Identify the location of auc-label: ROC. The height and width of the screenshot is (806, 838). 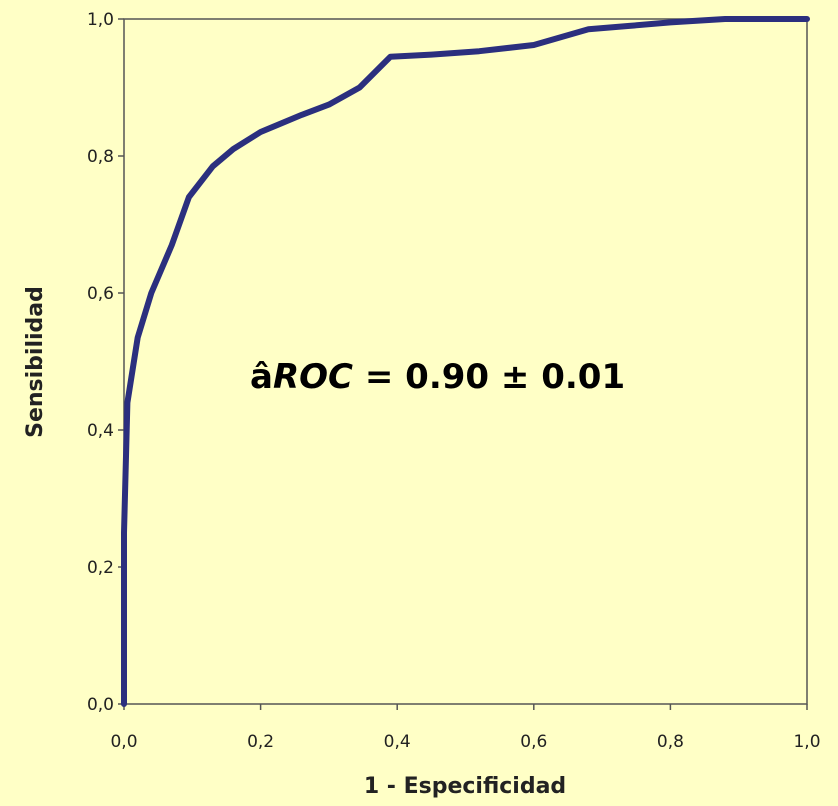
(313, 377).